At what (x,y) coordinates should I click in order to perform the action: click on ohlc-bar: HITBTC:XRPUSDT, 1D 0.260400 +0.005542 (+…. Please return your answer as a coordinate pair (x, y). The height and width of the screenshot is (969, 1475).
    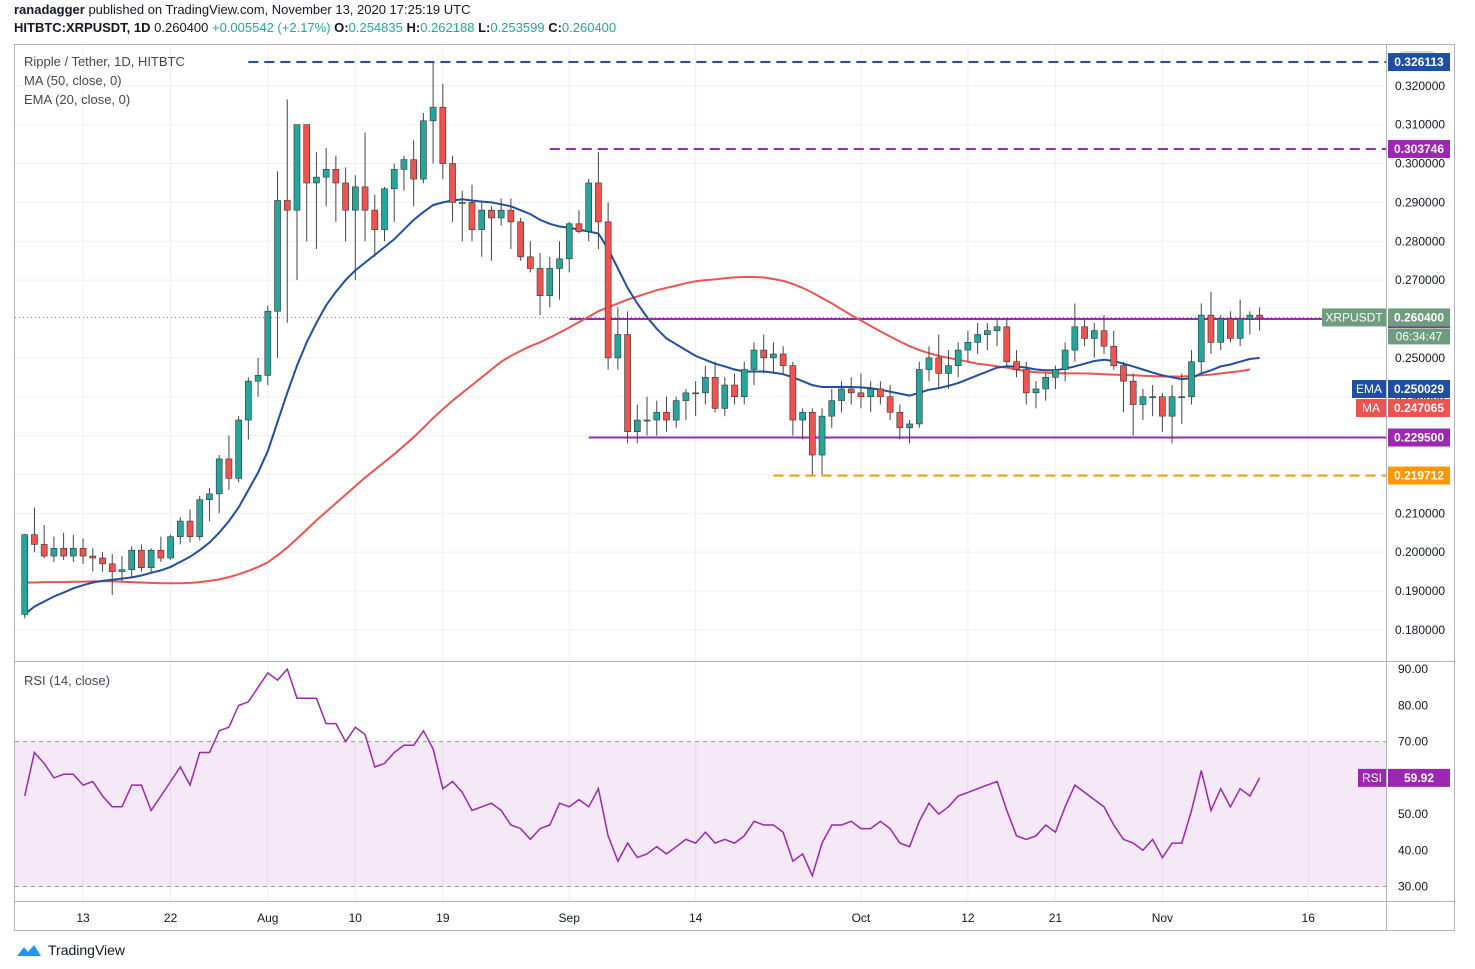
    Looking at the image, I should click on (315, 28).